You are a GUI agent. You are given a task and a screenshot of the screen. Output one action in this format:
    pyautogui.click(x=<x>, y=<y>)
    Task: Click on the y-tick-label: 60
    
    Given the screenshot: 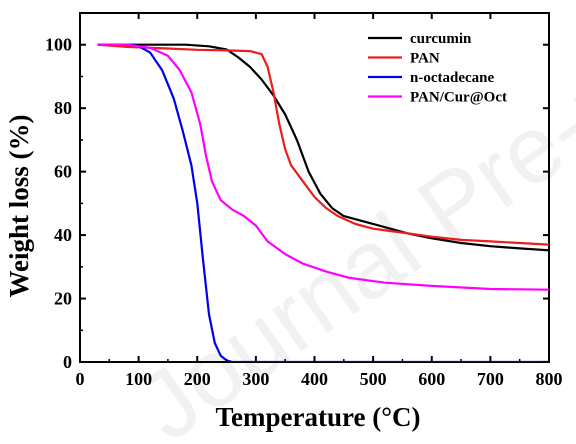 What is the action you would take?
    pyautogui.click(x=63, y=172)
    